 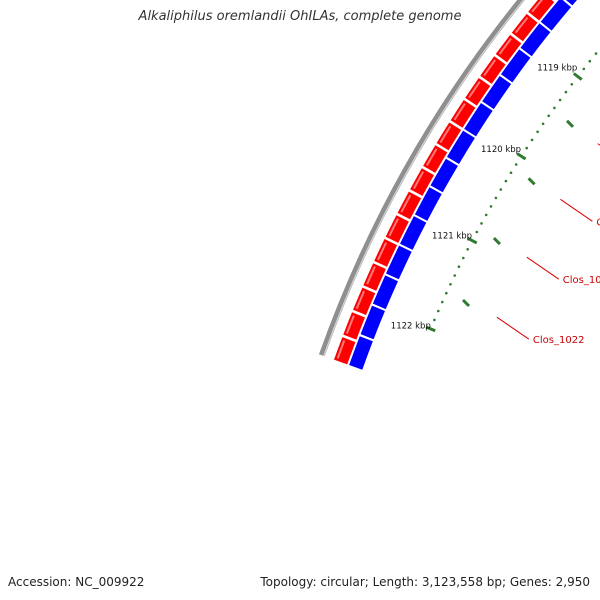 What do you see at coordinates (598, 222) in the screenshot?
I see `gene-label: Clos_1020` at bounding box center [598, 222].